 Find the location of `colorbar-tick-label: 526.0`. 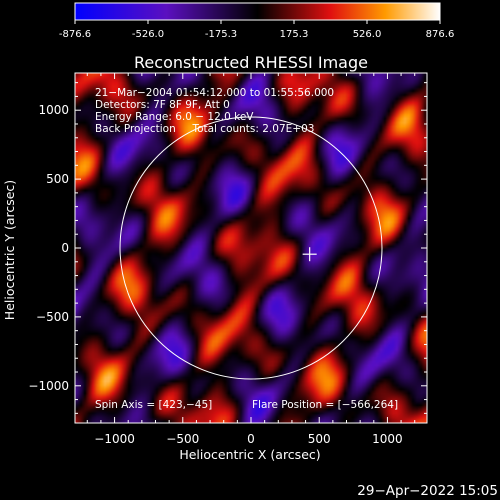

colorbar-tick-label: 526.0 is located at coordinates (367, 34).